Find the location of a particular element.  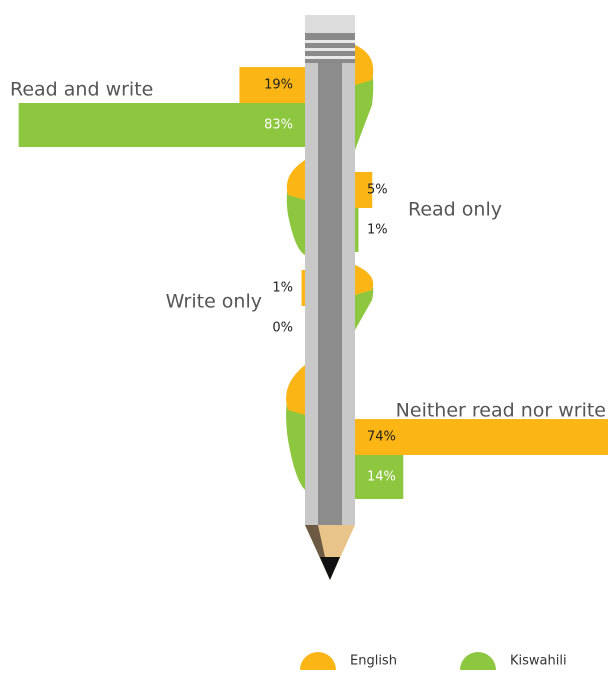

value-label: 74% is located at coordinates (381, 437).